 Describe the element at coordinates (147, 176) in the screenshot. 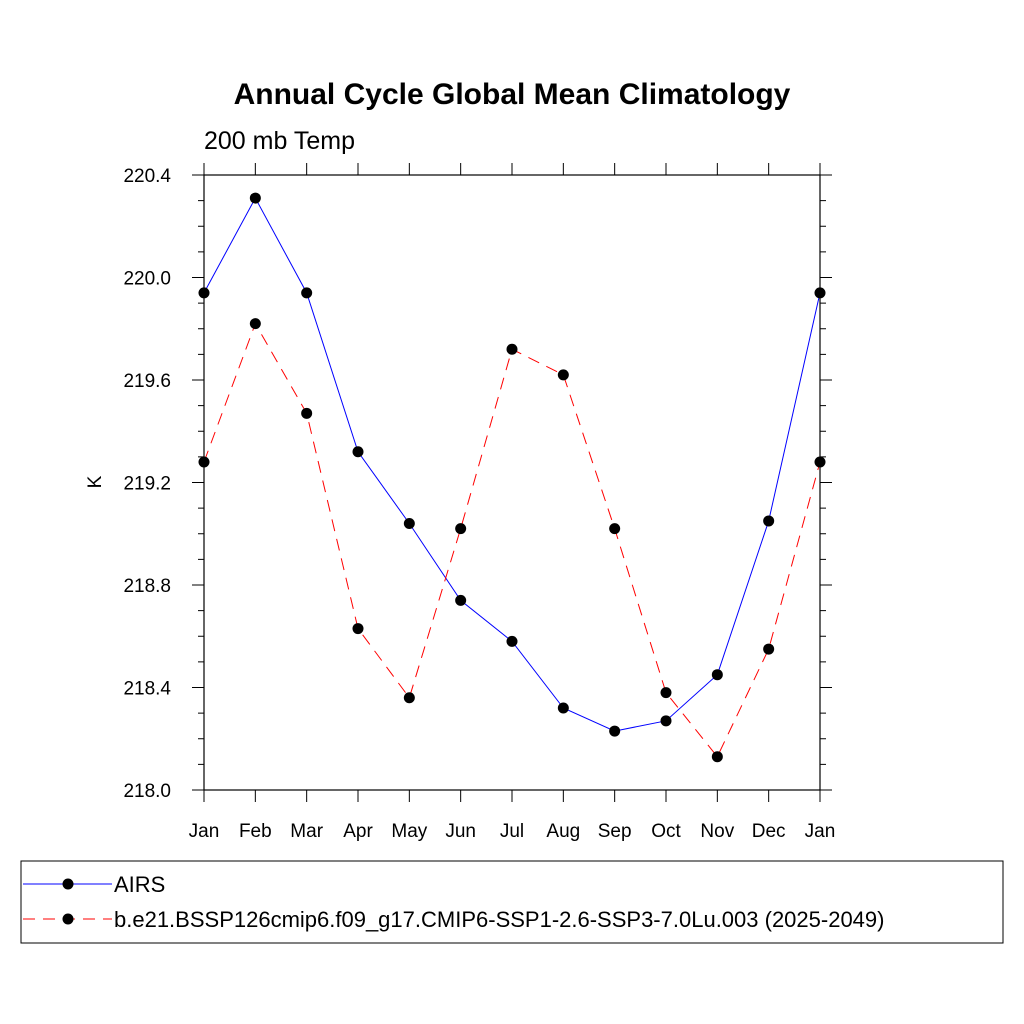

I see `y-tick-label: 220.4` at that location.